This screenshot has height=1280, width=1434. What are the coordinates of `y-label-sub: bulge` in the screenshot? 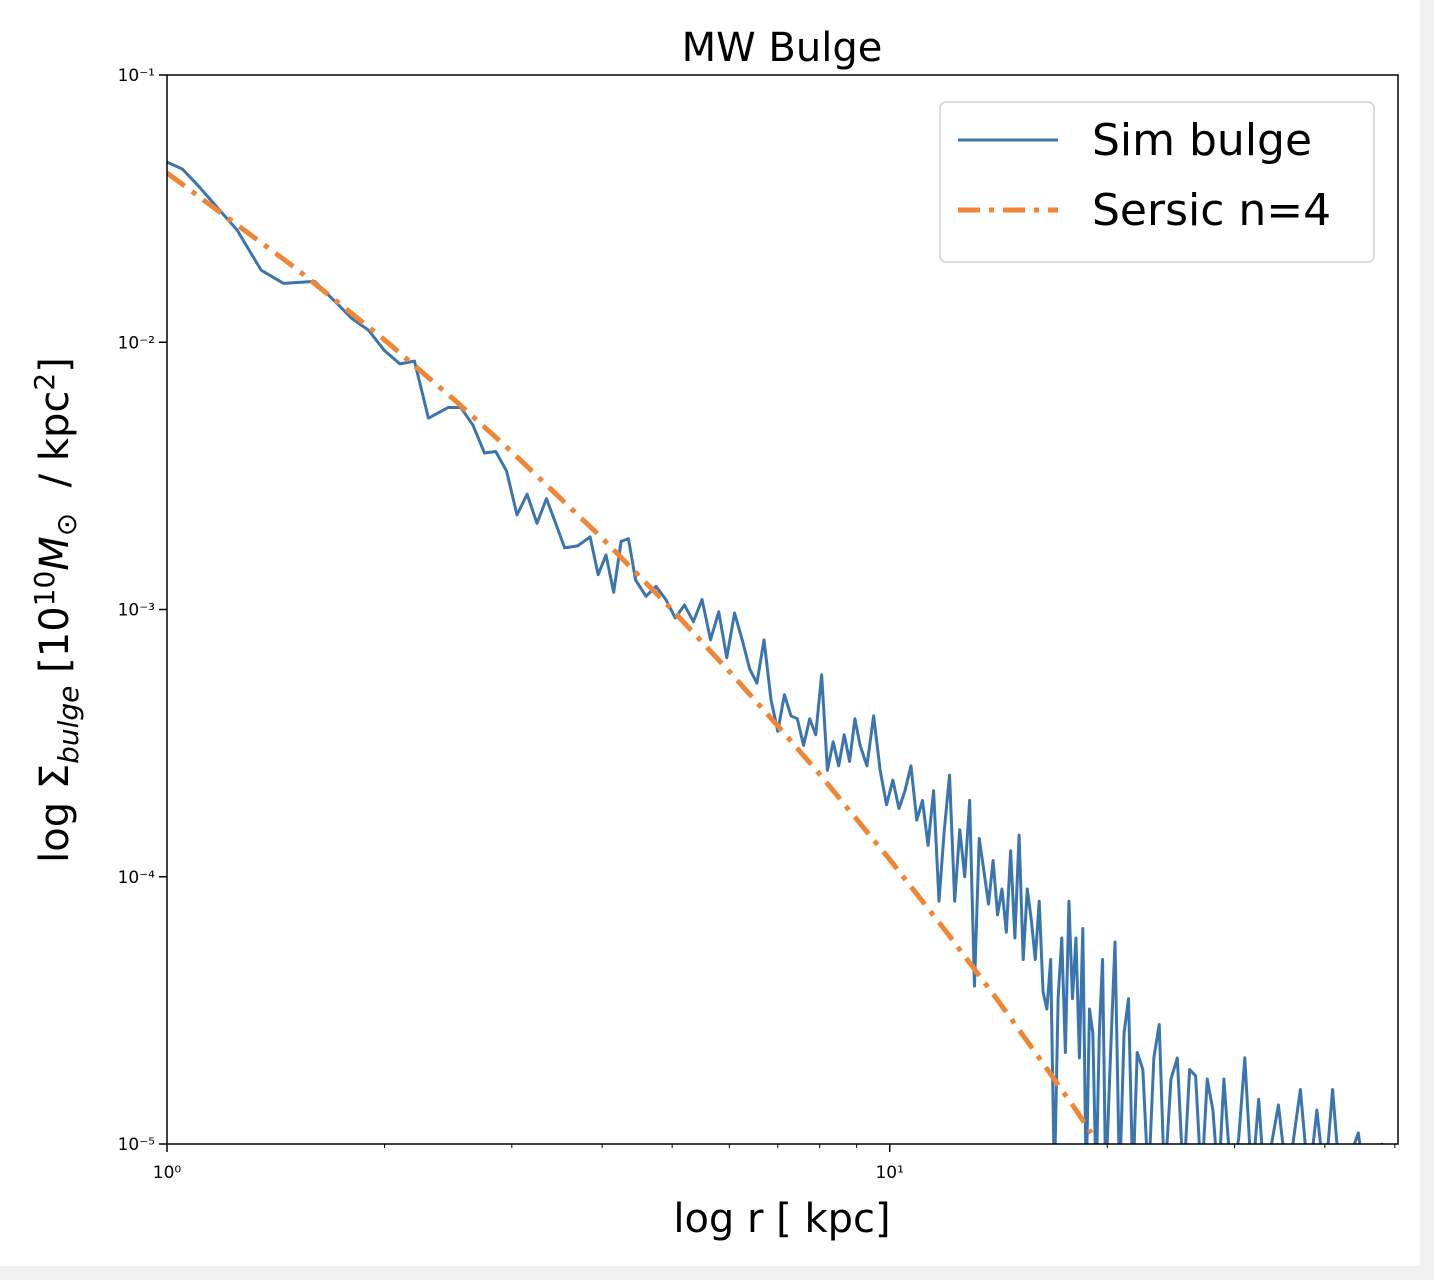 It's located at (68, 725).